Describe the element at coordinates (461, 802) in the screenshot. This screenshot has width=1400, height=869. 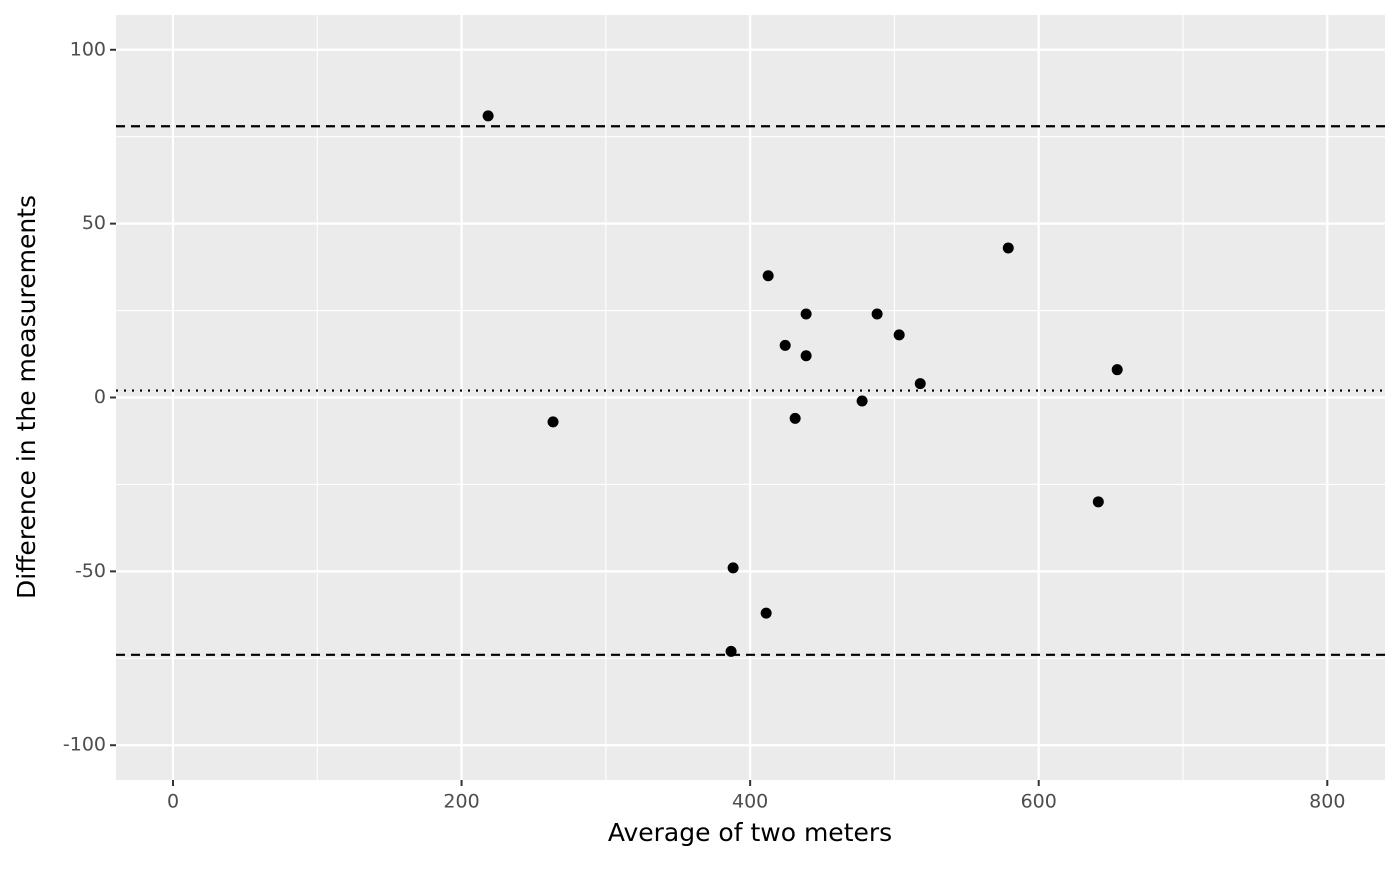
I see `x-tick-label: 200` at that location.